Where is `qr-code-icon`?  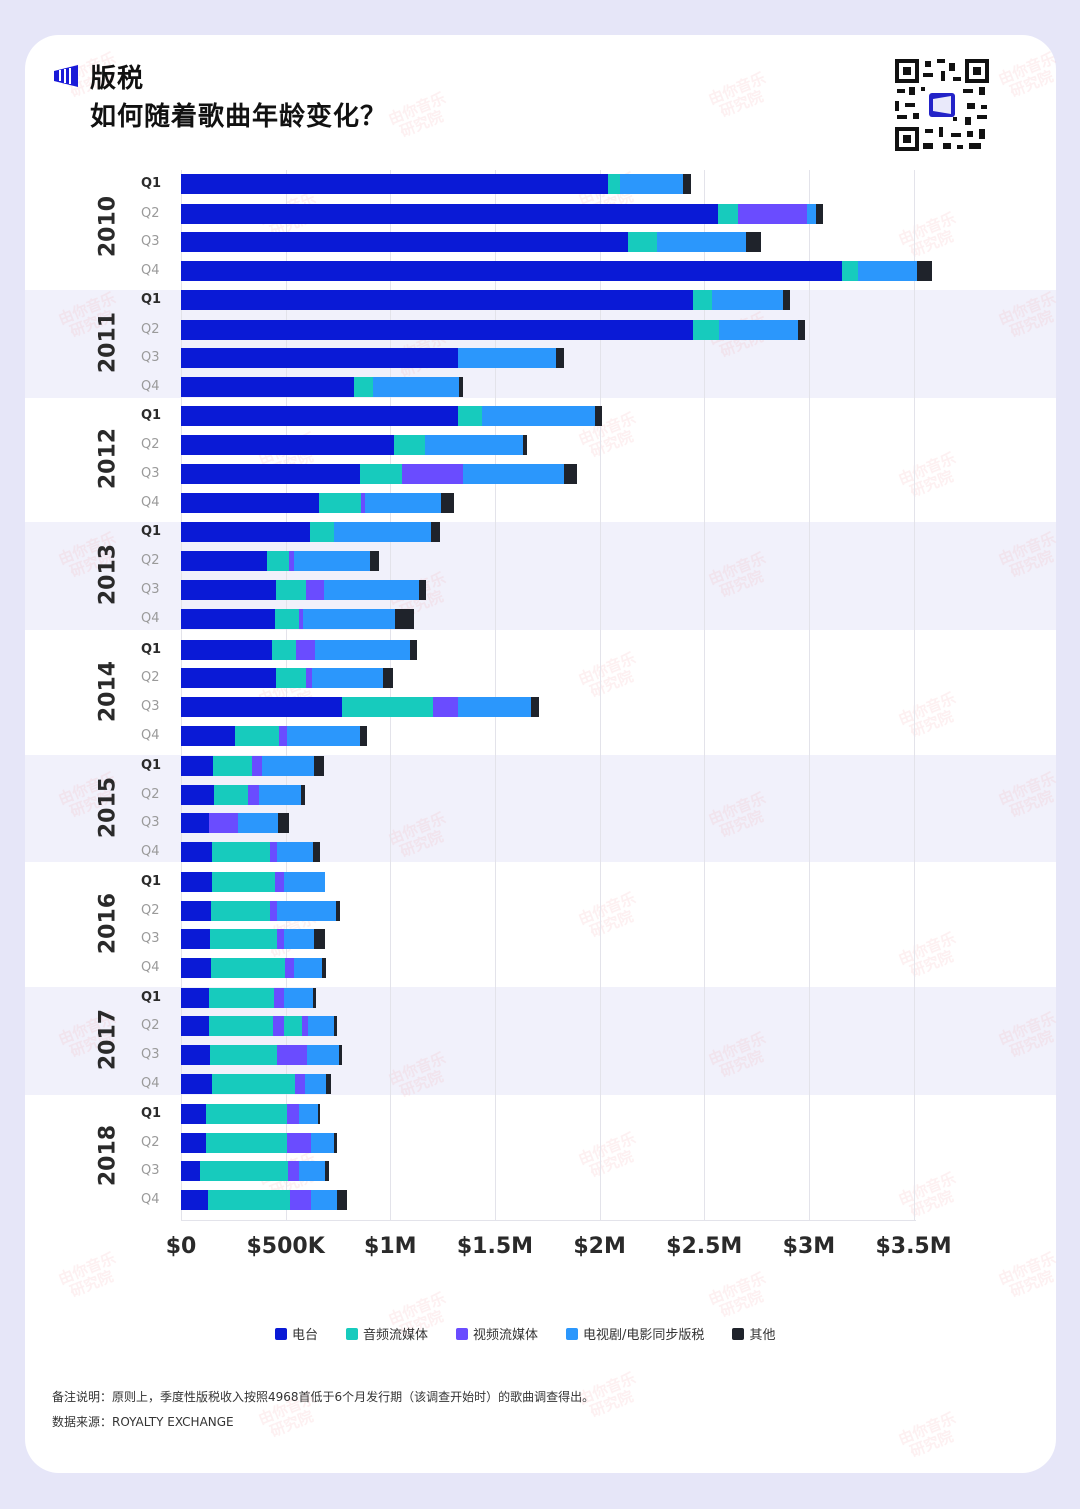 qr-code-icon is located at coordinates (942, 105).